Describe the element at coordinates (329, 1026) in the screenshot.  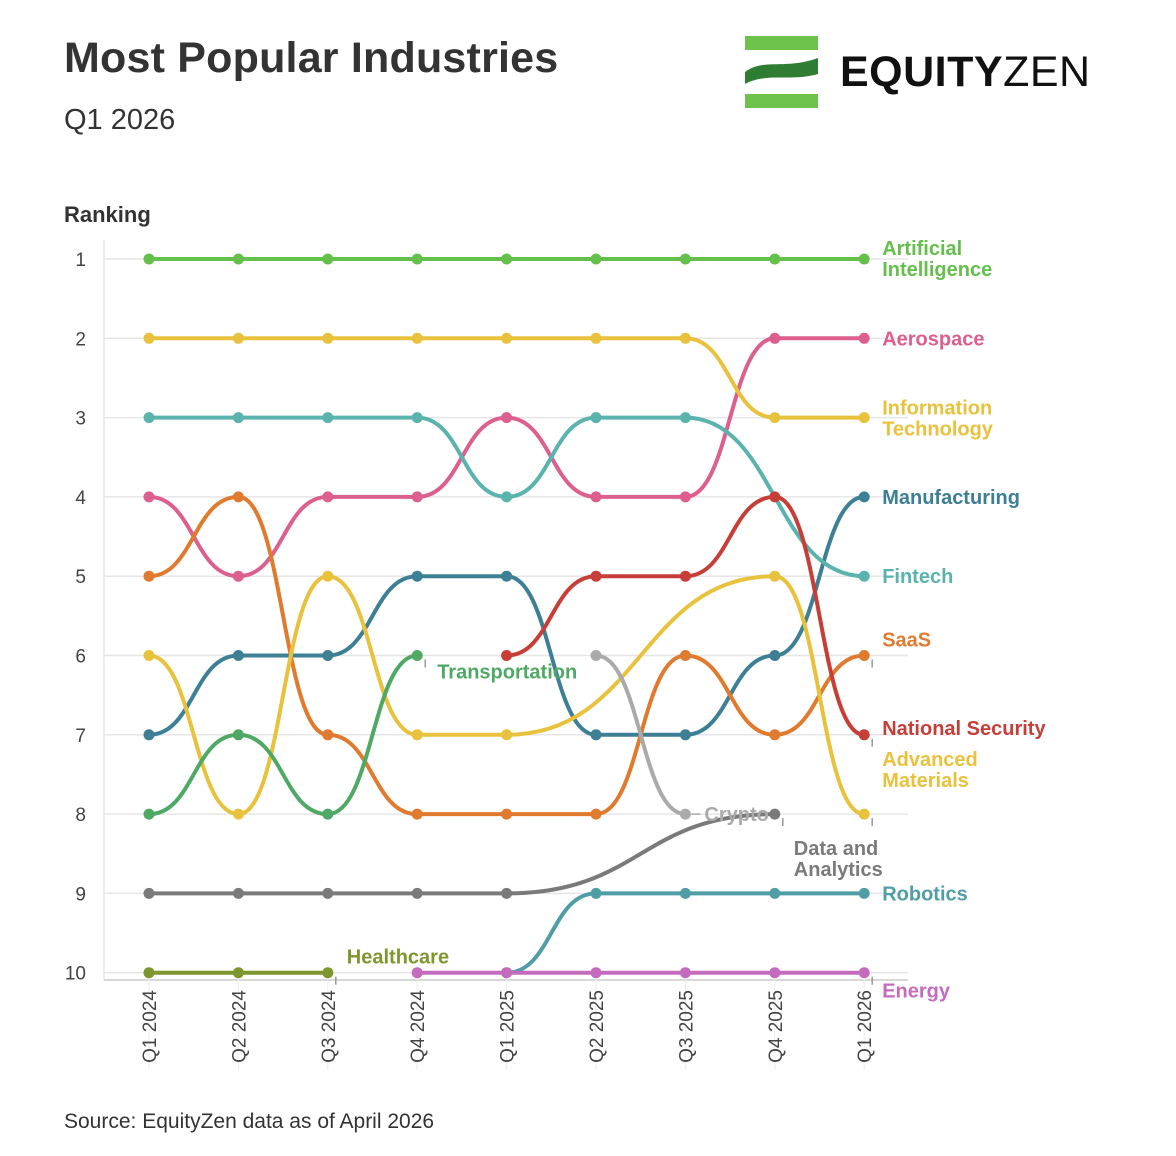
I see `x-tick-label: Q3 2024` at that location.